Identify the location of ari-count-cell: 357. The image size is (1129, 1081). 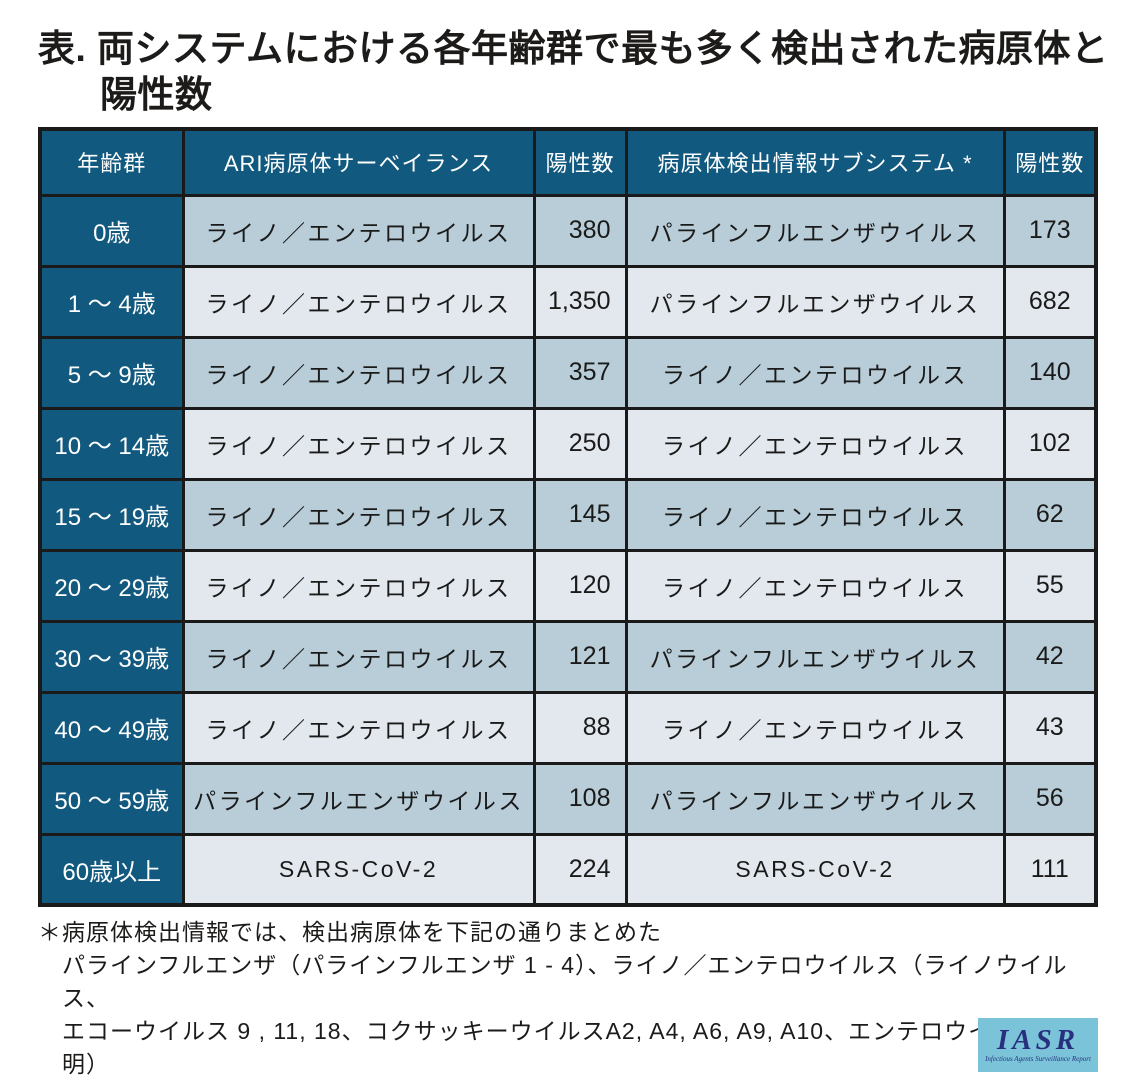
(580, 372).